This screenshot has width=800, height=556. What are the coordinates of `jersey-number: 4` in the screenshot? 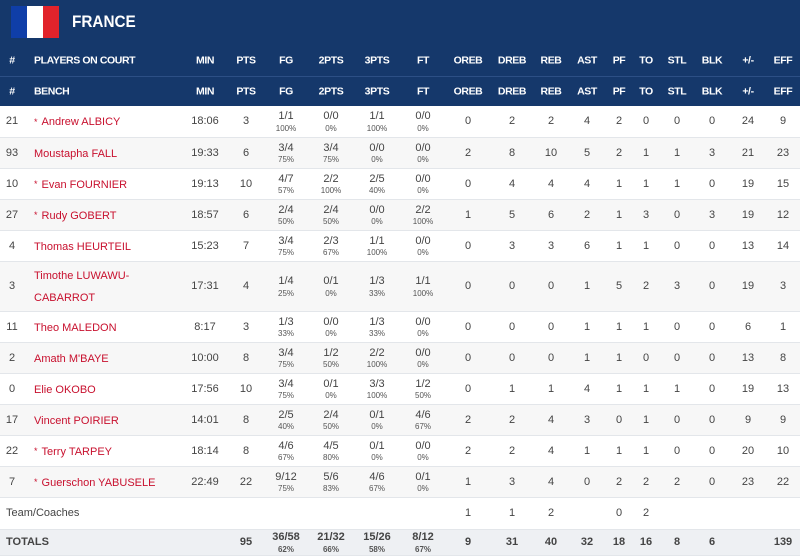 It's located at (12, 245).